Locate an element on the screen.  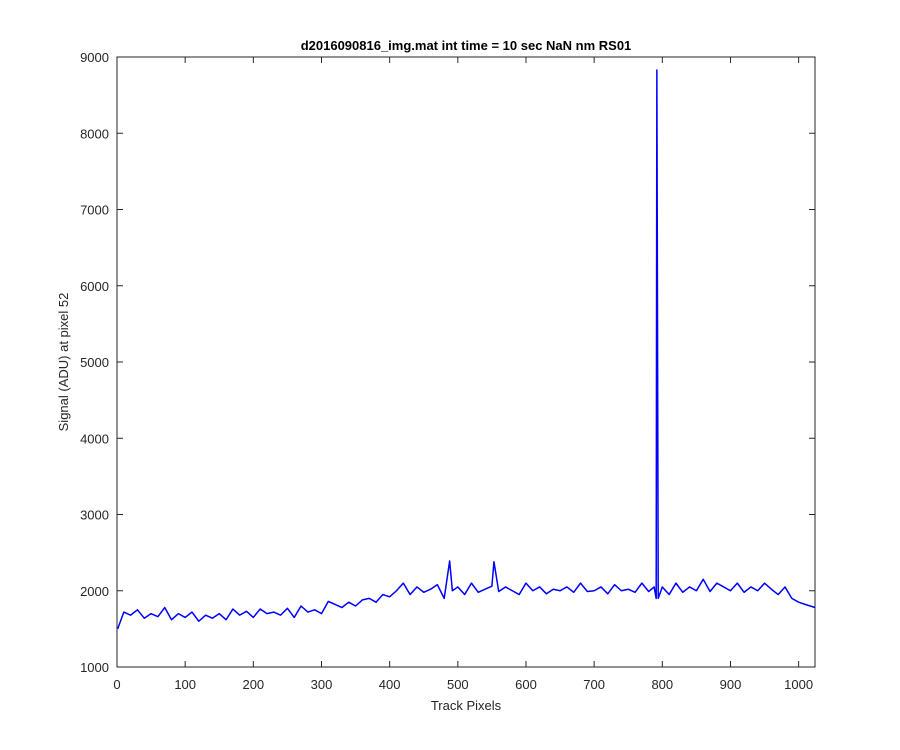
x-tick-label: 0 is located at coordinates (116, 684).